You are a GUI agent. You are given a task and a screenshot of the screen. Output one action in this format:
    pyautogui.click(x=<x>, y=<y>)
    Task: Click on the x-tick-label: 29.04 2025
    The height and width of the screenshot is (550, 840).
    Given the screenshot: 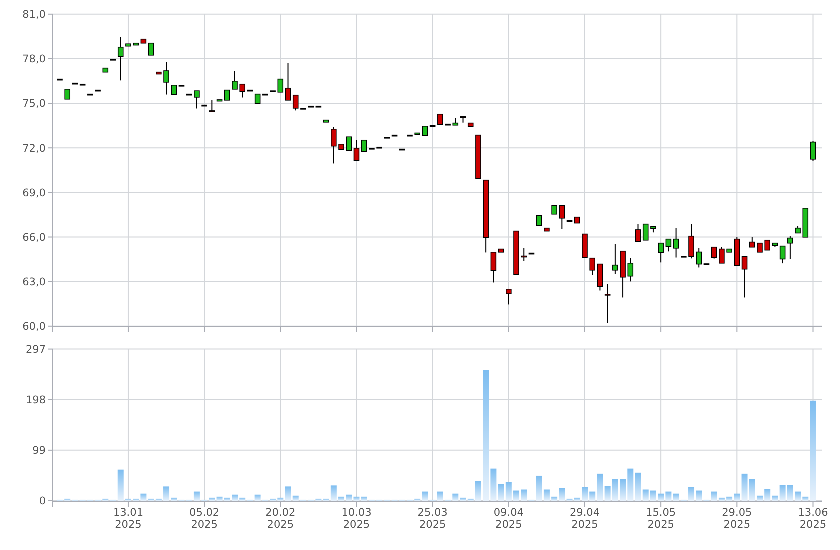 What is the action you would take?
    pyautogui.click(x=585, y=519)
    